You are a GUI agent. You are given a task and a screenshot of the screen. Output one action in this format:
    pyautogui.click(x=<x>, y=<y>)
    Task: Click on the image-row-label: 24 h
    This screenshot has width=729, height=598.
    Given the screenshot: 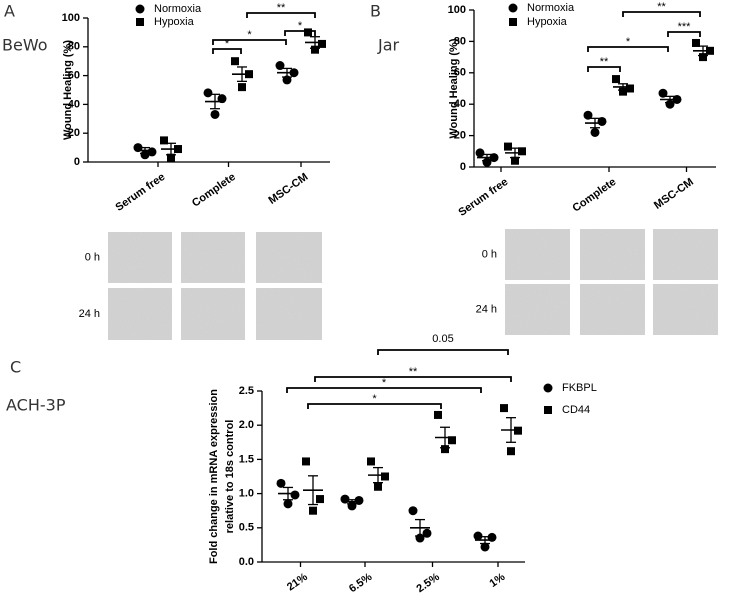 What is the action you would take?
    pyautogui.click(x=486, y=309)
    